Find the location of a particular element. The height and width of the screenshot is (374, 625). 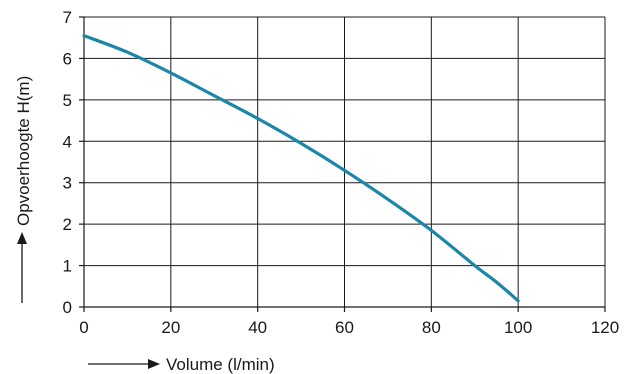

x-tick-labels: 0 20 40 60 80 100 120 is located at coordinates (349, 327).